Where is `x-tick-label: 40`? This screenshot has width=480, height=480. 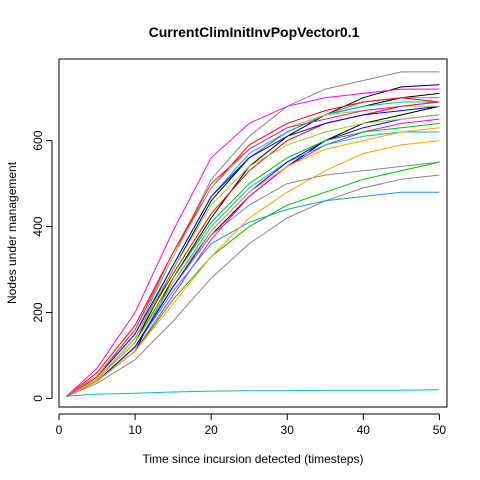
x-tick-label: 40 is located at coordinates (364, 430).